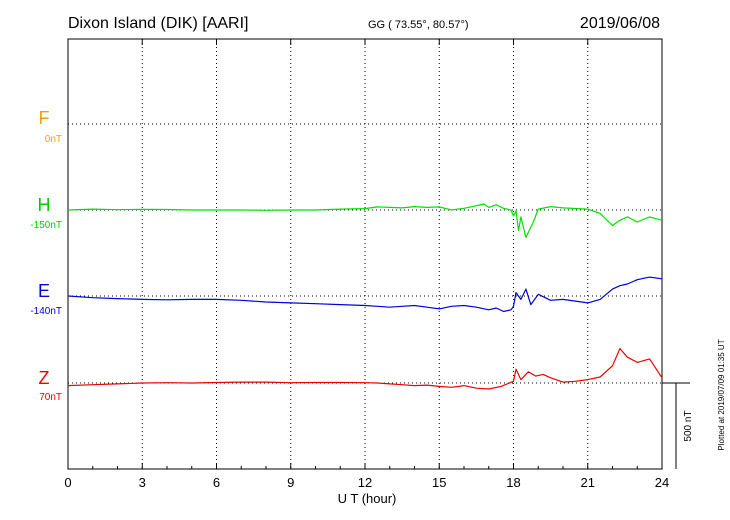 The image size is (730, 520). What do you see at coordinates (158, 23) in the screenshot?
I see `station-title: Dixon Island (DIK) [AARI]` at bounding box center [158, 23].